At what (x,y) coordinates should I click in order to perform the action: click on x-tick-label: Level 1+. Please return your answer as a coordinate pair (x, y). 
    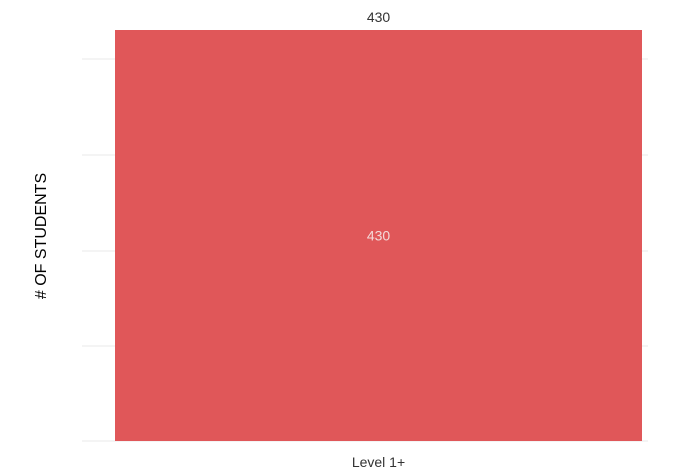
    Looking at the image, I should click on (378, 462).